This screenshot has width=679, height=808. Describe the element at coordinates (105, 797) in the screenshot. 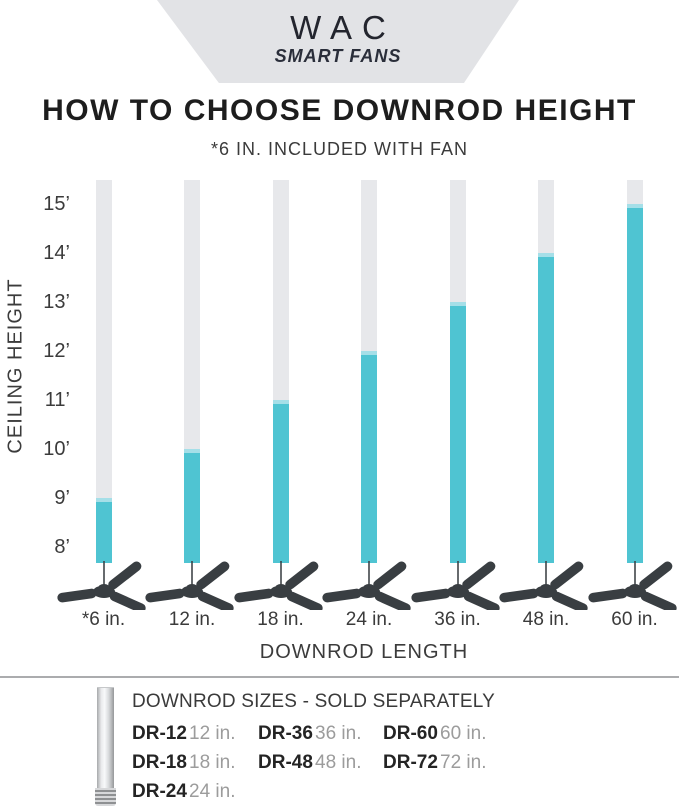

I see `downrod-thread-tip` at that location.